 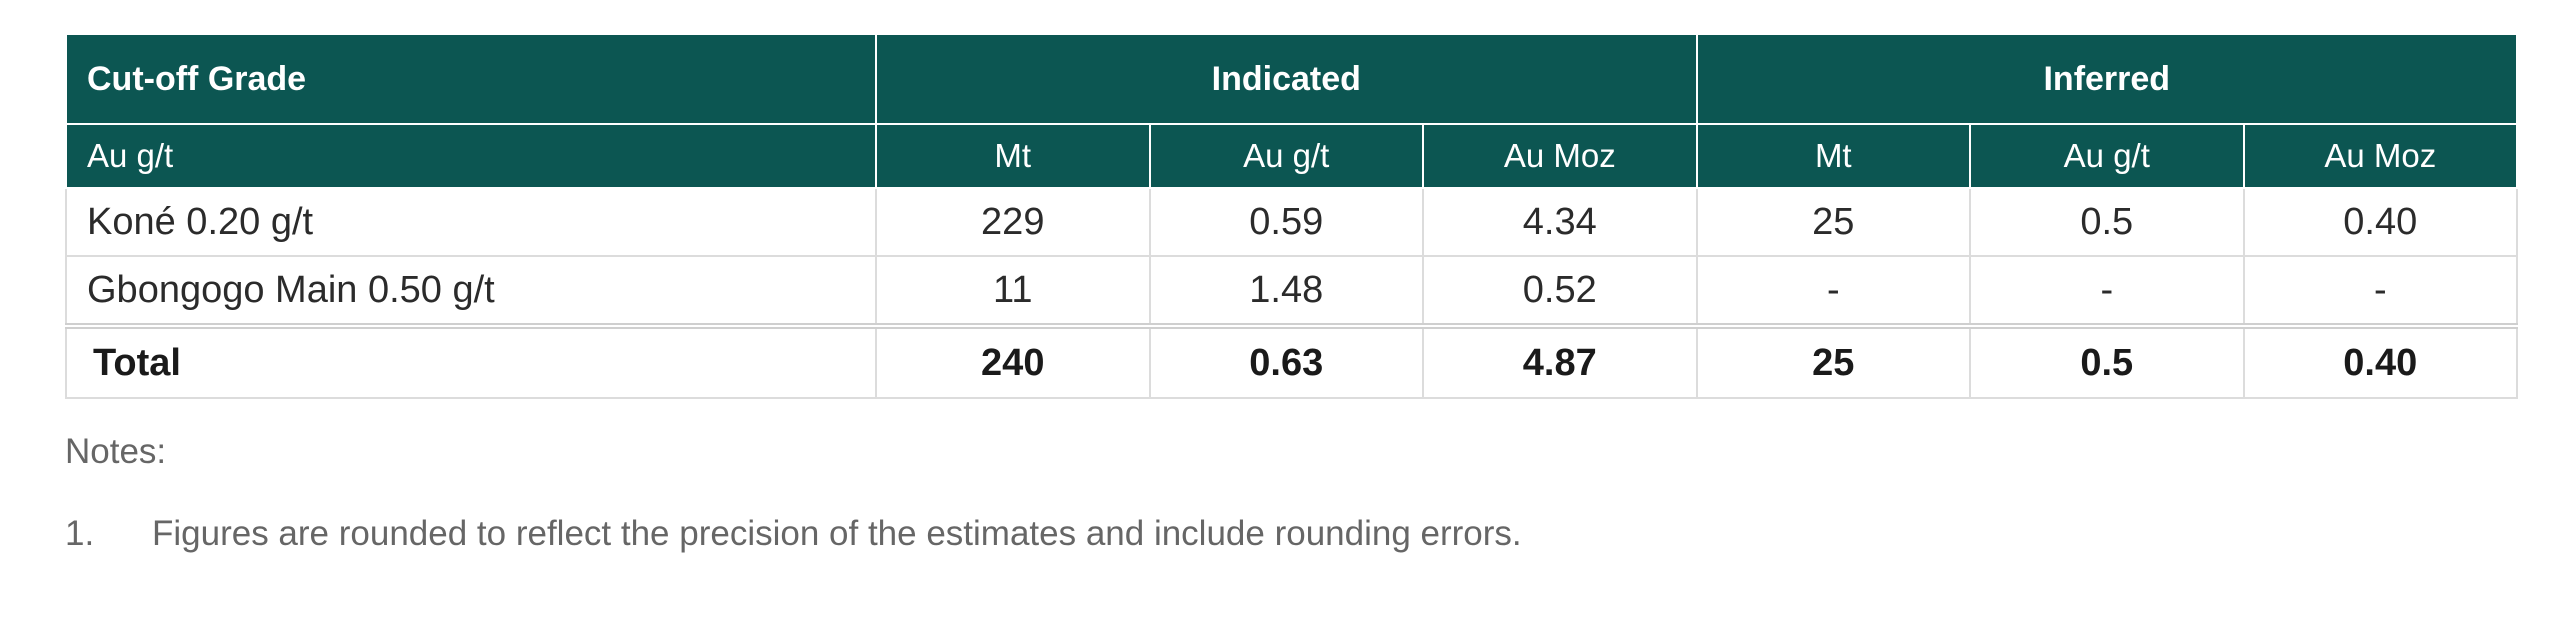 What do you see at coordinates (1560, 291) in the screenshot?
I see `cell-indicated-au-moz: 0.52` at bounding box center [1560, 291].